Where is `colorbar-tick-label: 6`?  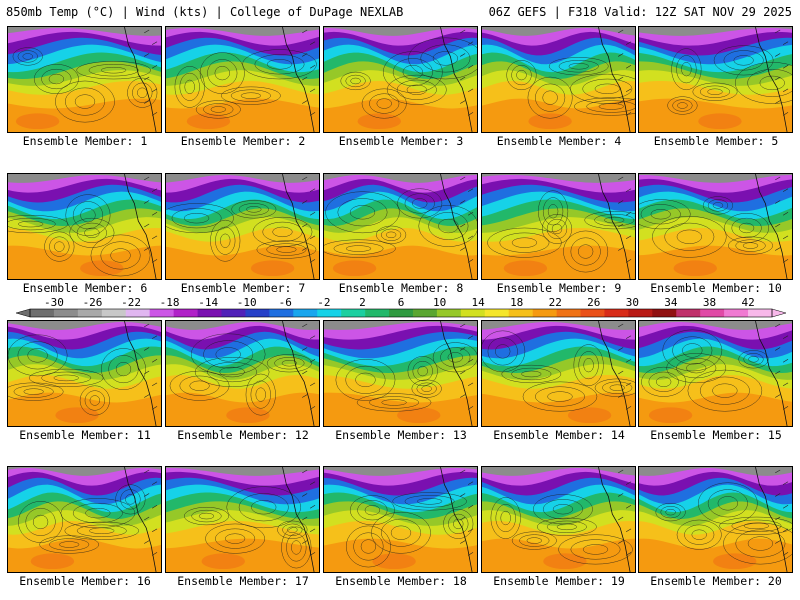 colorbar-tick-label: 6 is located at coordinates (401, 302).